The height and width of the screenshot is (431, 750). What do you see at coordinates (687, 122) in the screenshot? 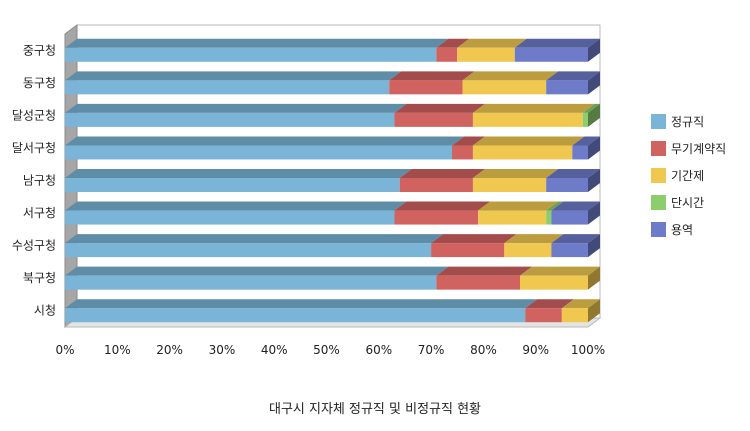
I see `legend-label: 정규직` at bounding box center [687, 122].